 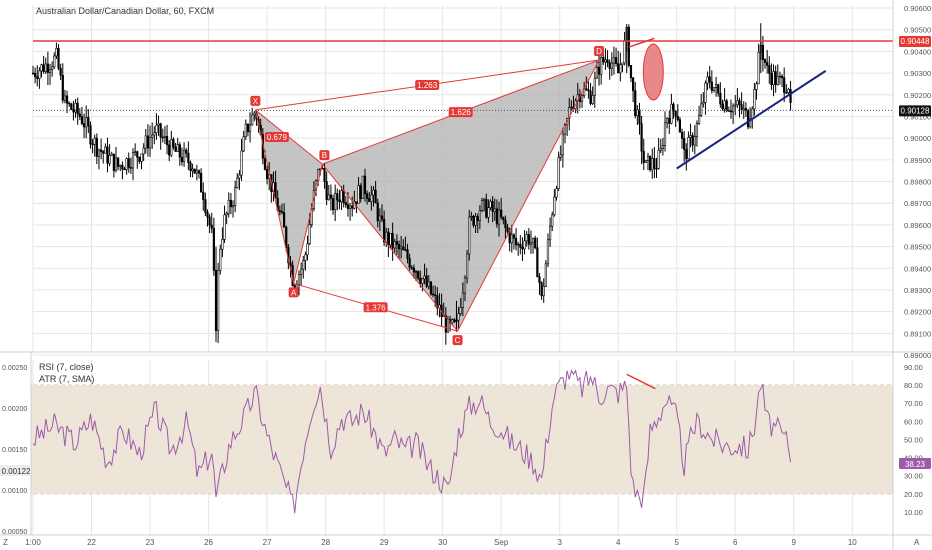 What do you see at coordinates (915, 110) in the screenshot?
I see `svg-text: 0.90128` at bounding box center [915, 110].